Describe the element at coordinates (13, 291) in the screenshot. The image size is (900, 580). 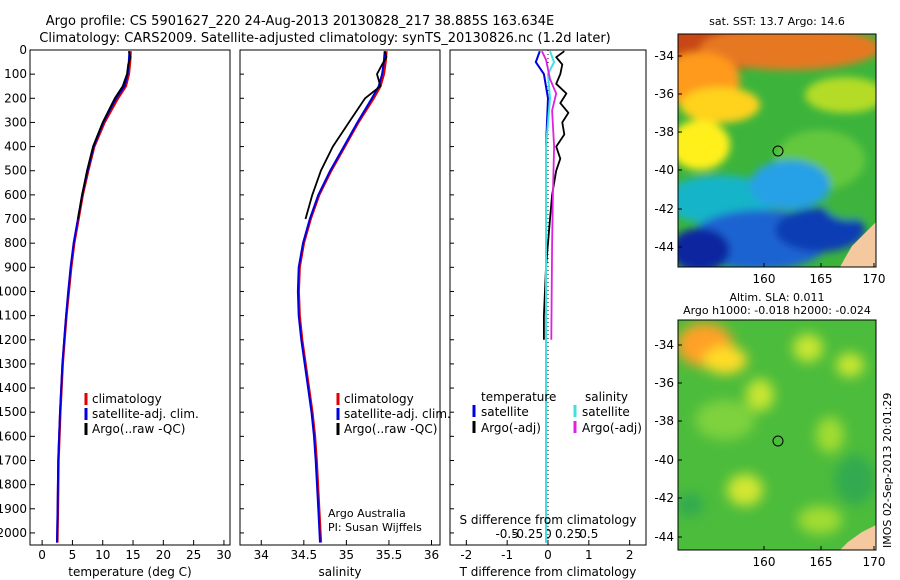
I see `depth-tick-label: 1000` at that location.